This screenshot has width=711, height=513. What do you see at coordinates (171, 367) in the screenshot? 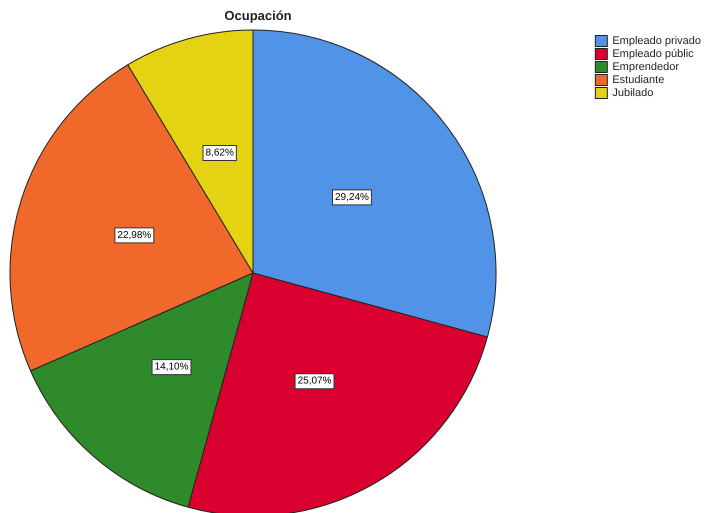
I see `data-label: 14,10%` at bounding box center [171, 367].